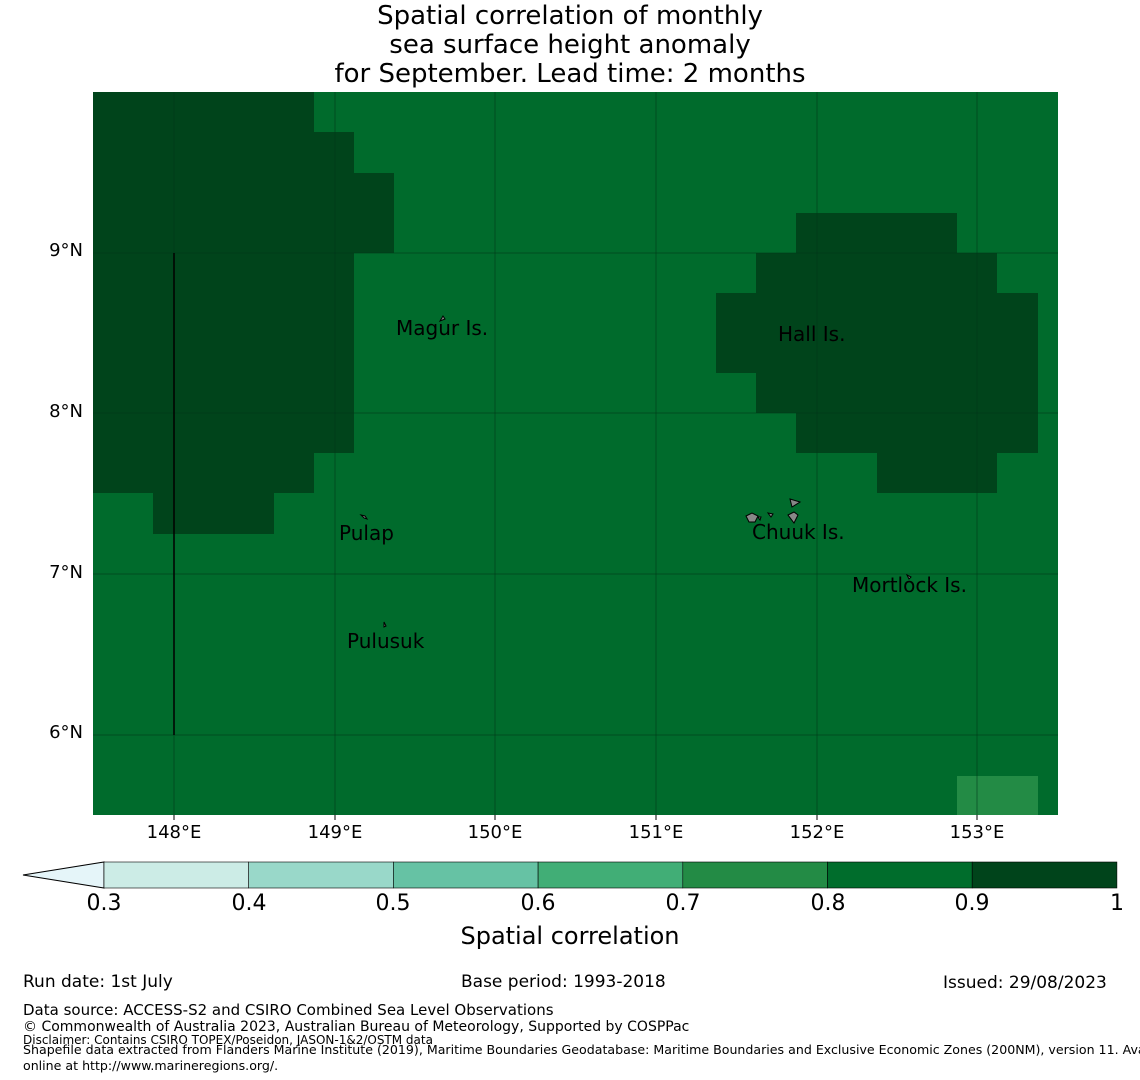 This screenshot has width=1140, height=1080. I want to click on pulusuk-island-icon, so click(385, 624).